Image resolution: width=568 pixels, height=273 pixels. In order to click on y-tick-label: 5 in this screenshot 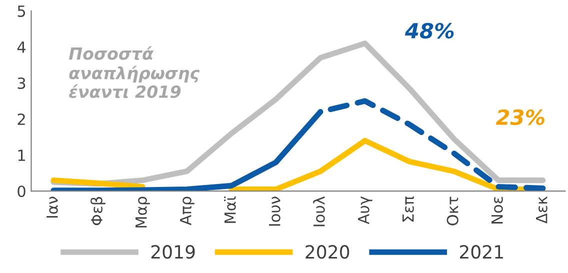, I will do `click(22, 11)`.